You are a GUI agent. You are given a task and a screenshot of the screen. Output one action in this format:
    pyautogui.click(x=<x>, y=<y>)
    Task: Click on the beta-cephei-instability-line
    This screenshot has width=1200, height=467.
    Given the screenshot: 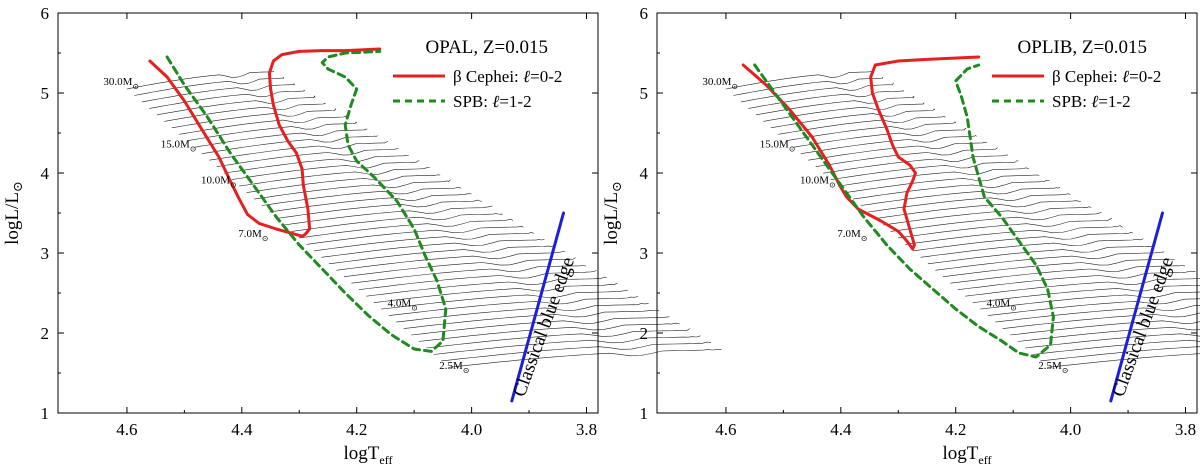 What is the action you would take?
    pyautogui.click(x=861, y=153)
    